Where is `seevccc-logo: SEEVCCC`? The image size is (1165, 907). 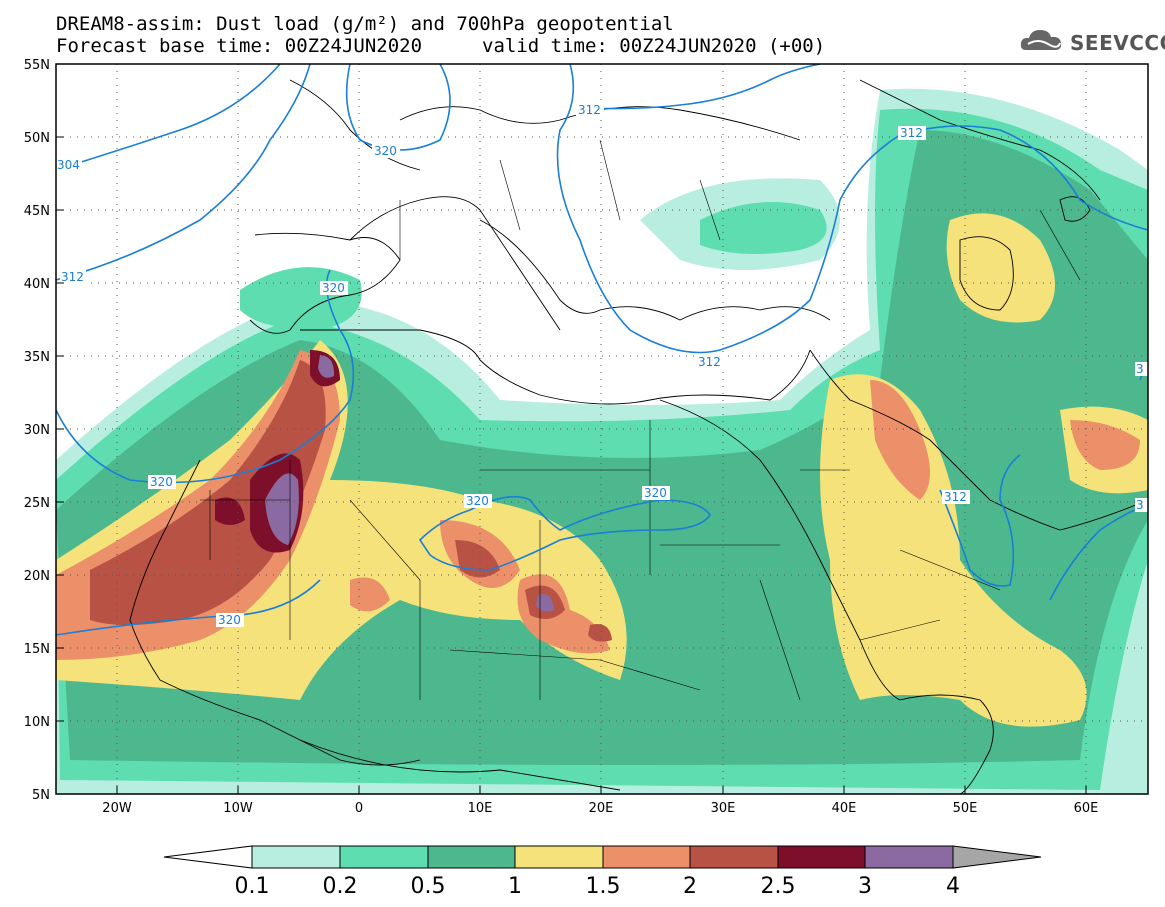 seevccc-logo: SEEVCCC is located at coordinates (1091, 41).